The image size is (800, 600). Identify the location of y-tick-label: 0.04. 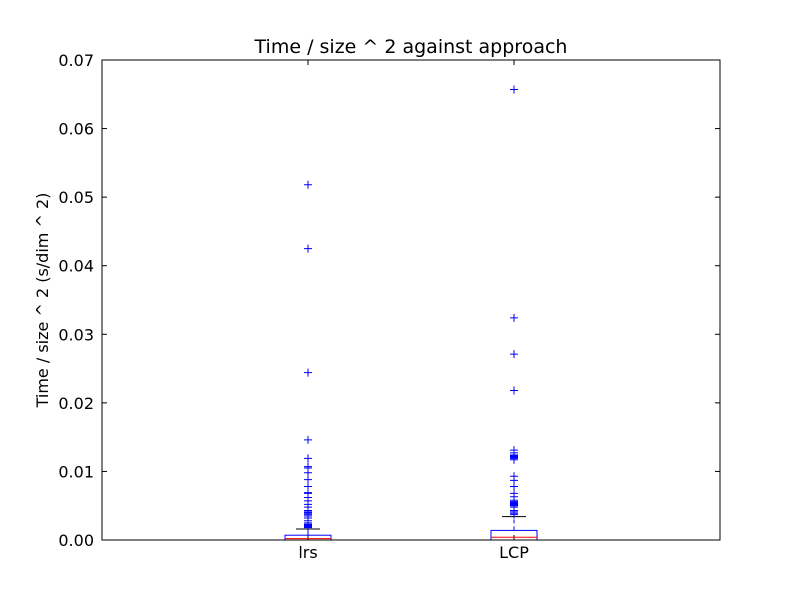
(76, 266).